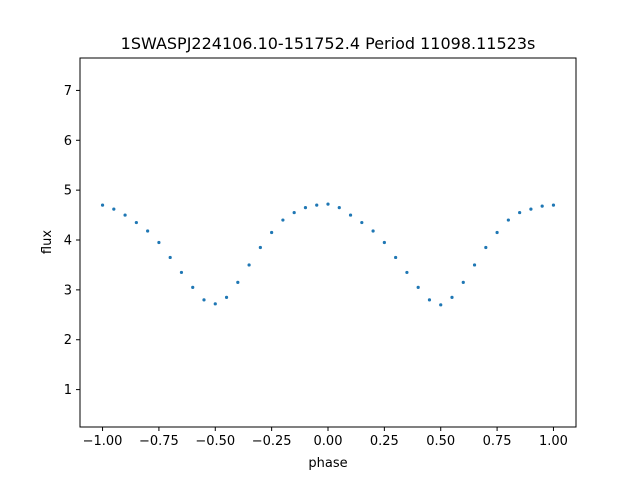 This screenshot has width=640, height=480. What do you see at coordinates (159, 441) in the screenshot?
I see `x-tick-label: −0.75` at bounding box center [159, 441].